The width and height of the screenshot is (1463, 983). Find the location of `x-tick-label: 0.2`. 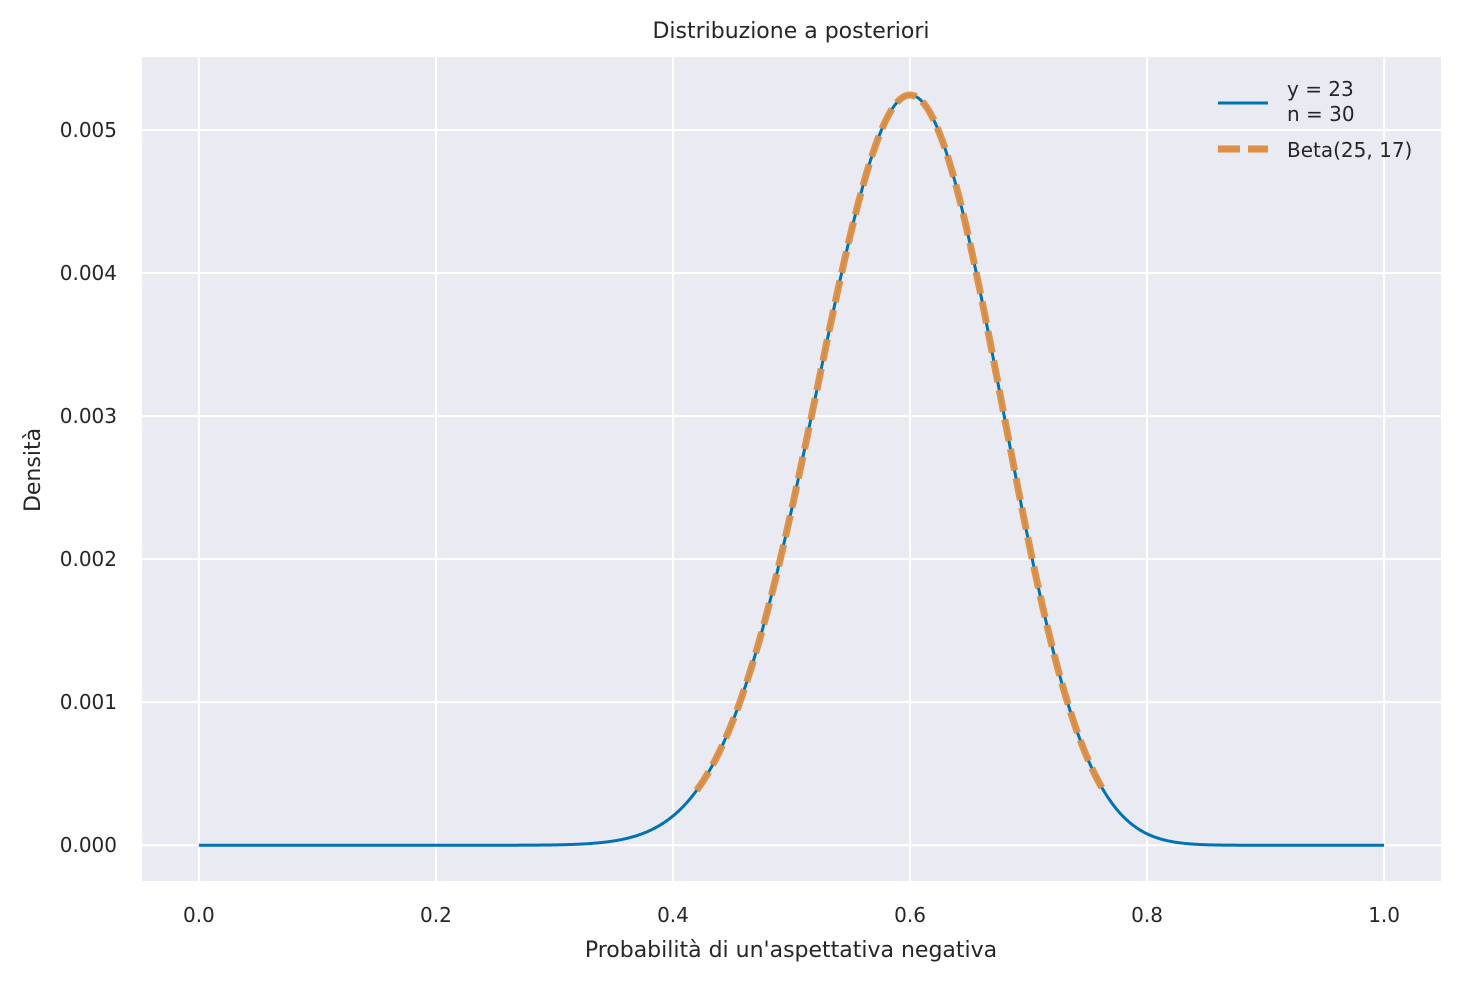

x-tick-label: 0.2 is located at coordinates (436, 915).